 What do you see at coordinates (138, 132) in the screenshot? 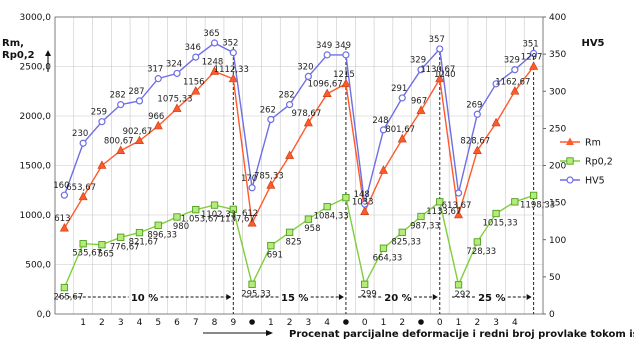
I see `data-label: 902,67` at bounding box center [138, 132].